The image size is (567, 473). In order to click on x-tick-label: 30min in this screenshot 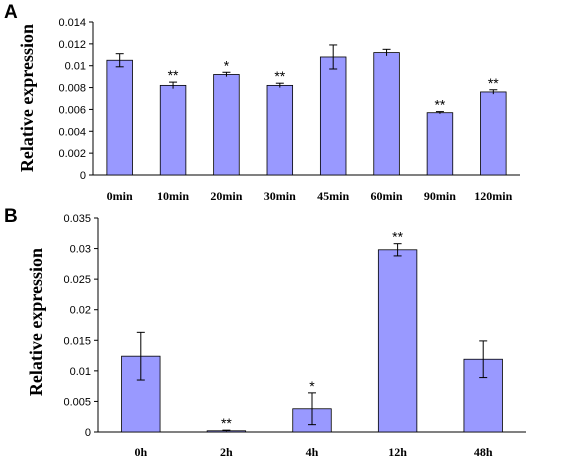, I will do `click(280, 196)`.